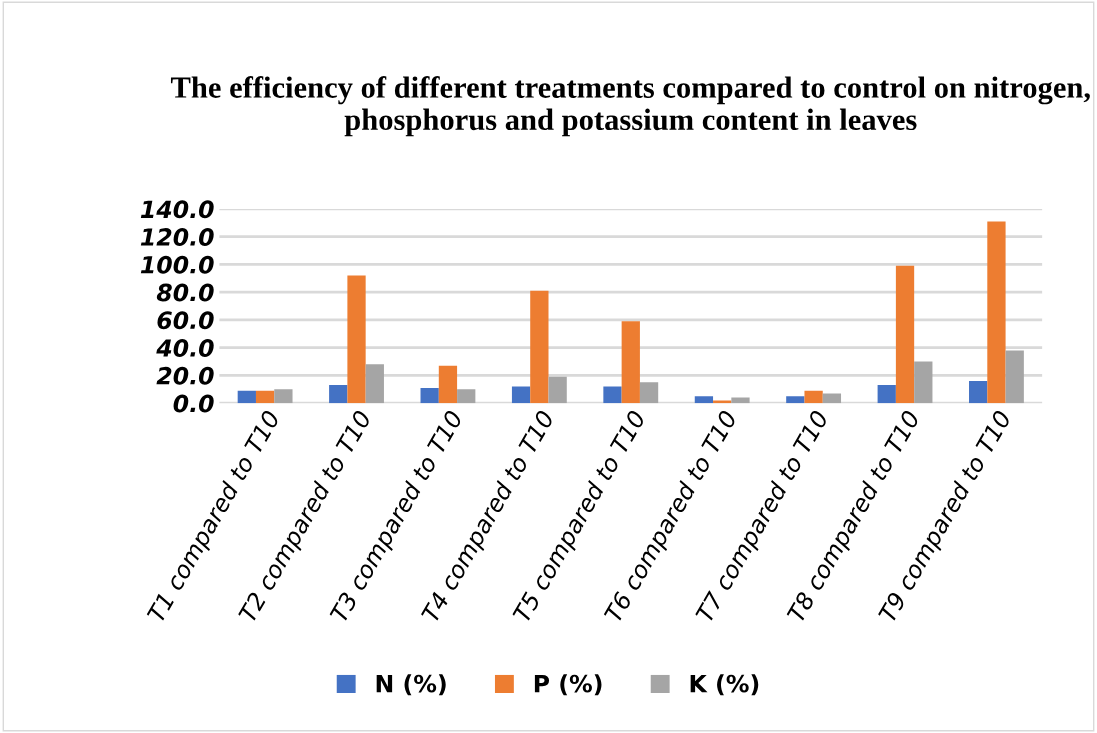 The height and width of the screenshot is (733, 1097). I want to click on y-tick-label: 40.0, so click(185, 348).